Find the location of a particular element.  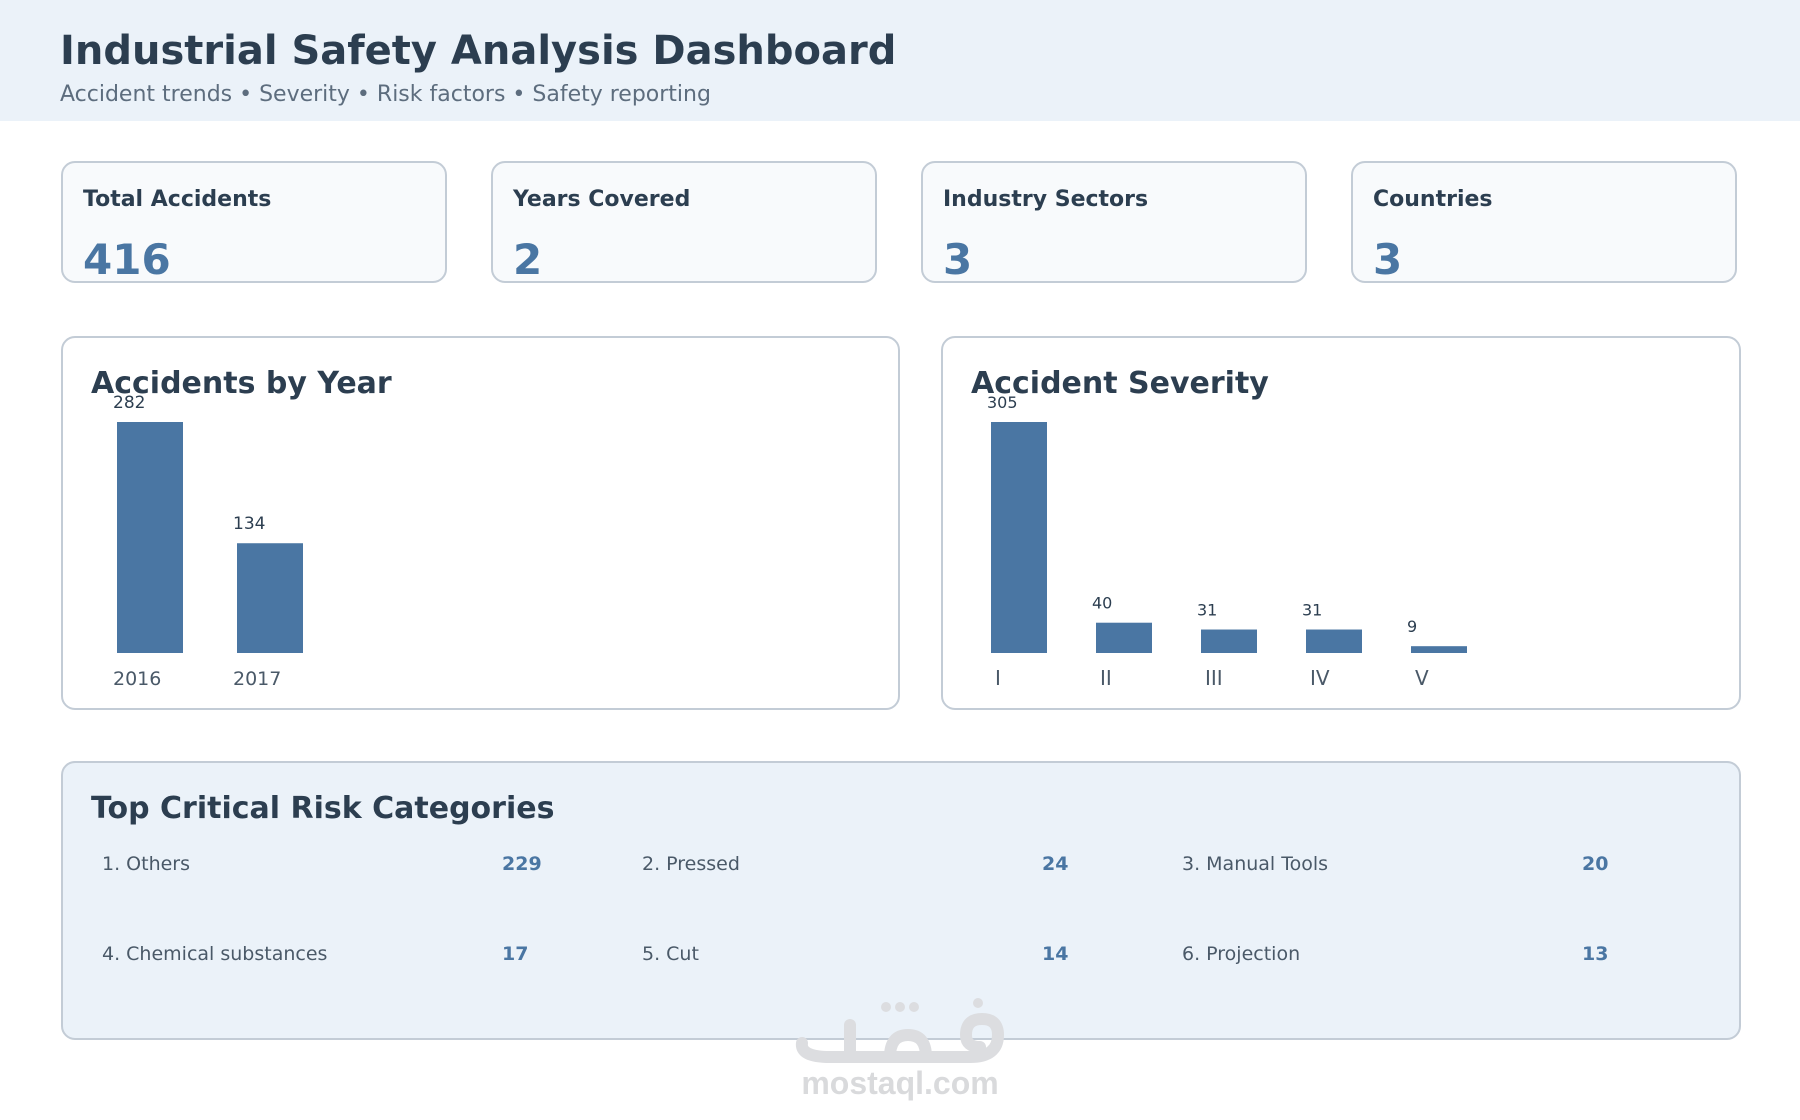

watermark-logo-icon is located at coordinates (900, 1030).